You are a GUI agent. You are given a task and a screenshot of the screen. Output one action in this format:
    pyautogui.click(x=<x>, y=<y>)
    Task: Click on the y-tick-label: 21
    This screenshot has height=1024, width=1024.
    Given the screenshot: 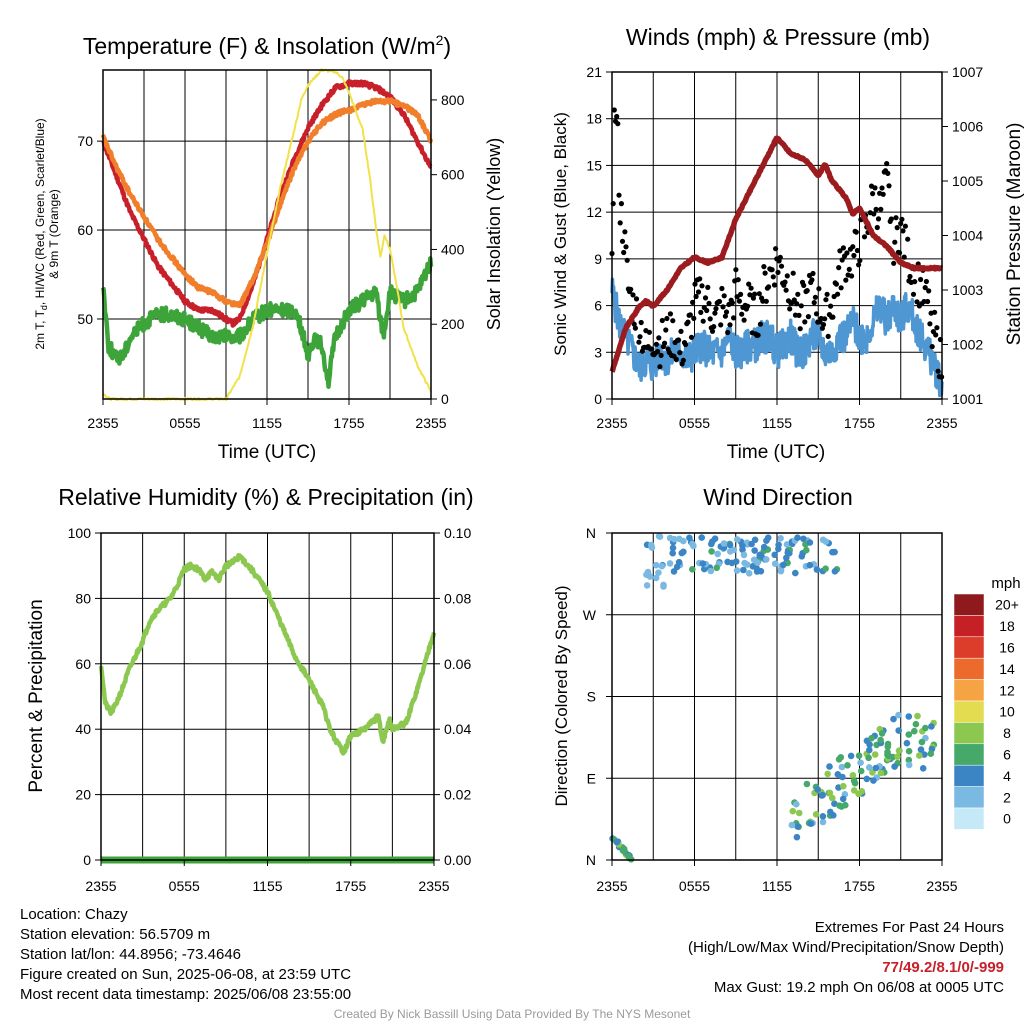 What is the action you would take?
    pyautogui.click(x=594, y=72)
    